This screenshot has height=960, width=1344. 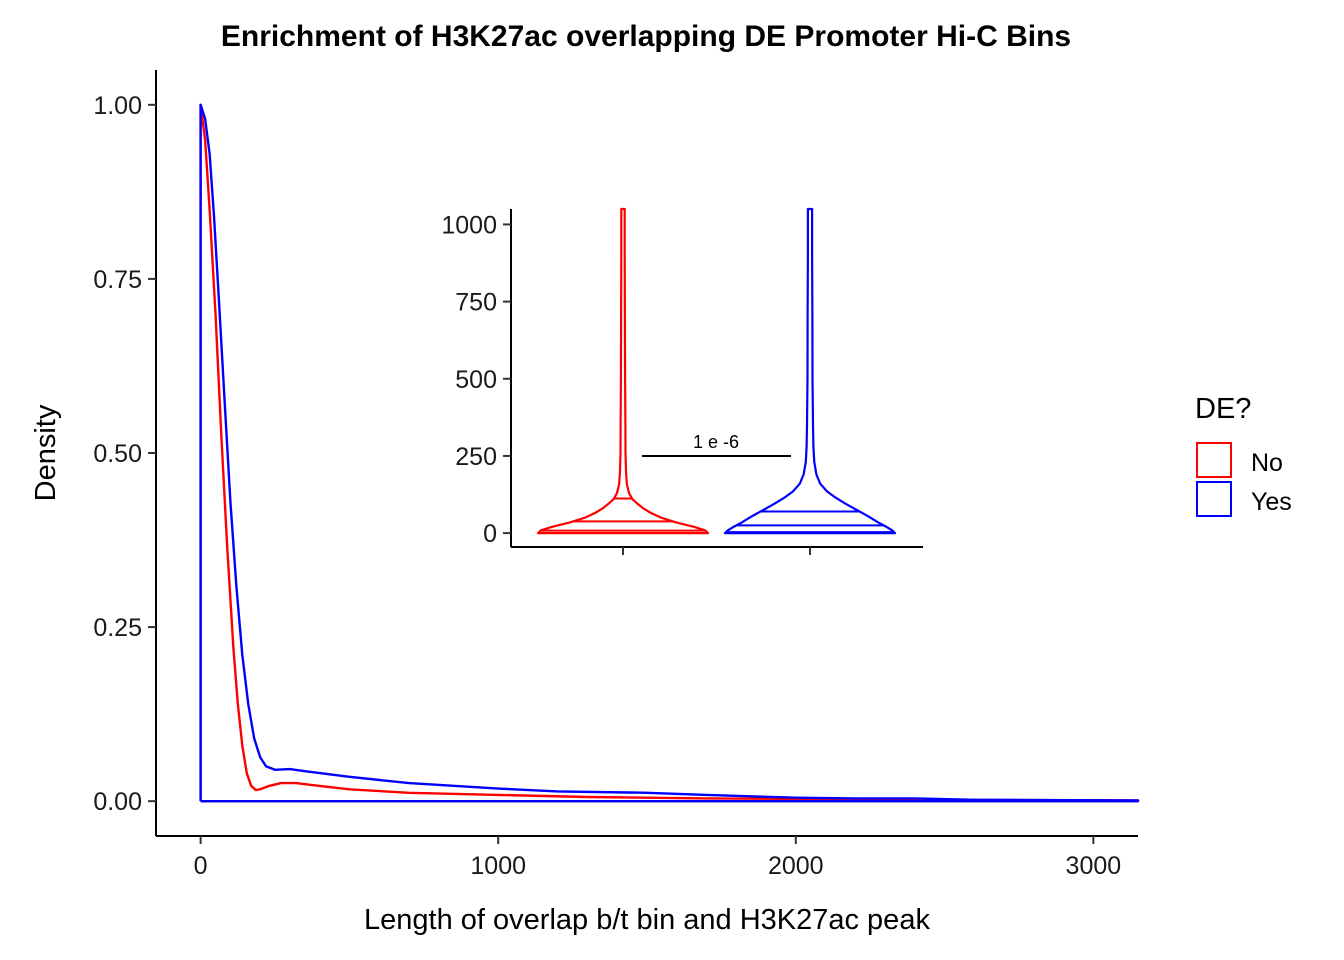 I want to click on legend-label-yes: Yes, so click(x=1271, y=502).